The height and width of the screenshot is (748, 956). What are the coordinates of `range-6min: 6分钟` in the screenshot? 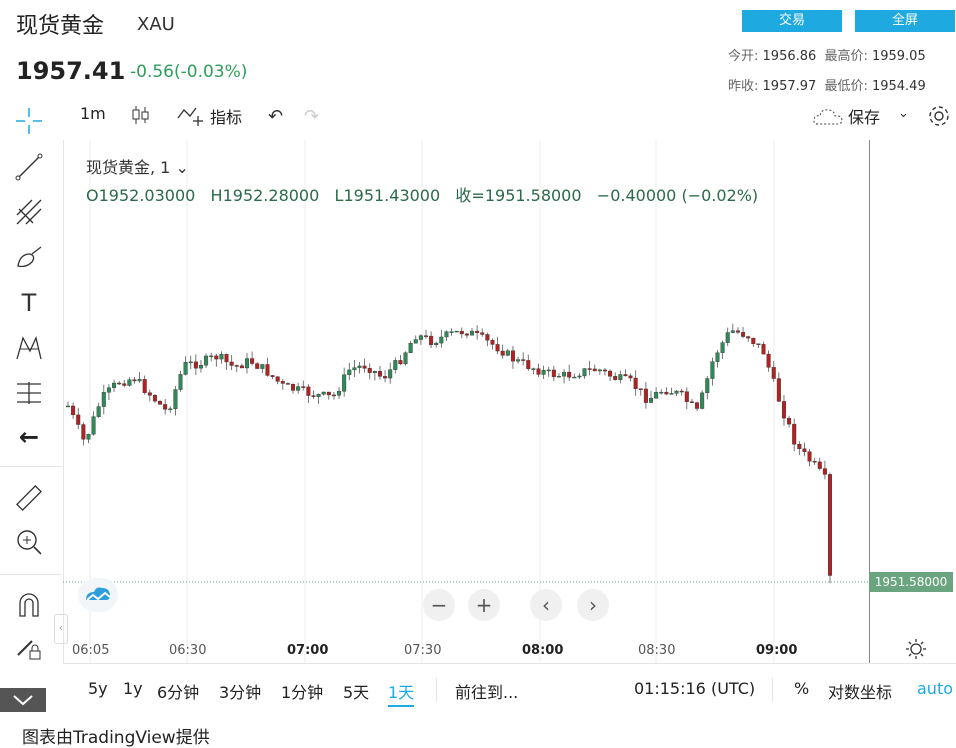 It's located at (178, 692).